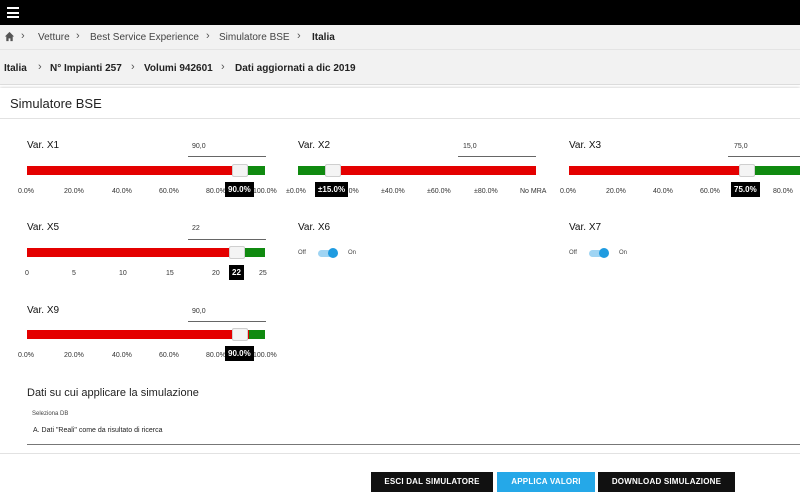 This screenshot has width=800, height=500. I want to click on var-x9-tick: 20.0%, so click(74, 355).